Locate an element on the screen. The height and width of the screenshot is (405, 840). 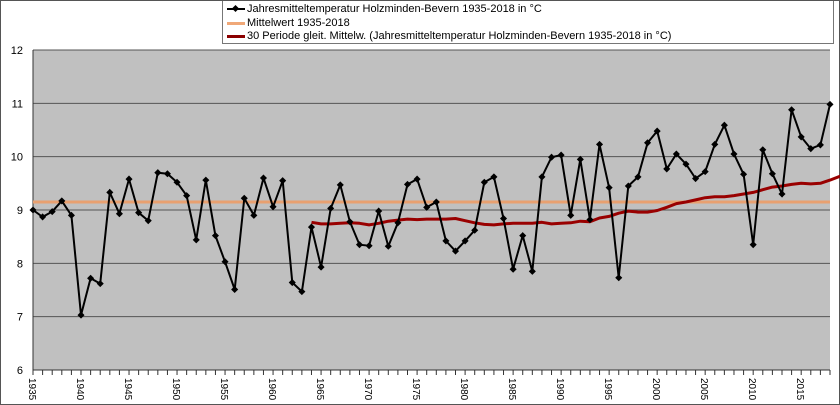
x-tick-label: 1950 is located at coordinates (175, 389).